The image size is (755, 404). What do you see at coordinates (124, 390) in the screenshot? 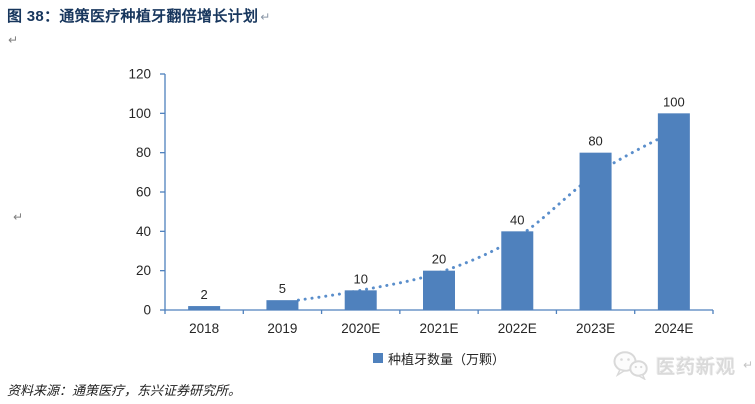
I see `source-note: 资料来源：通策医疗，东兴证券研究所。` at bounding box center [124, 390].